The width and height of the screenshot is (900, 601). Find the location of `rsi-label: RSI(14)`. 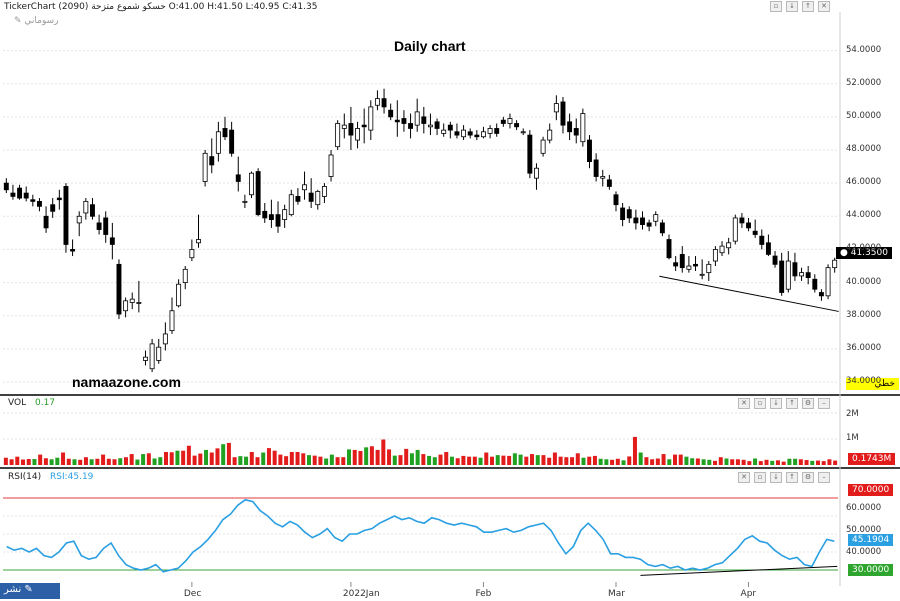

rsi-label: RSI(14) is located at coordinates (25, 477).